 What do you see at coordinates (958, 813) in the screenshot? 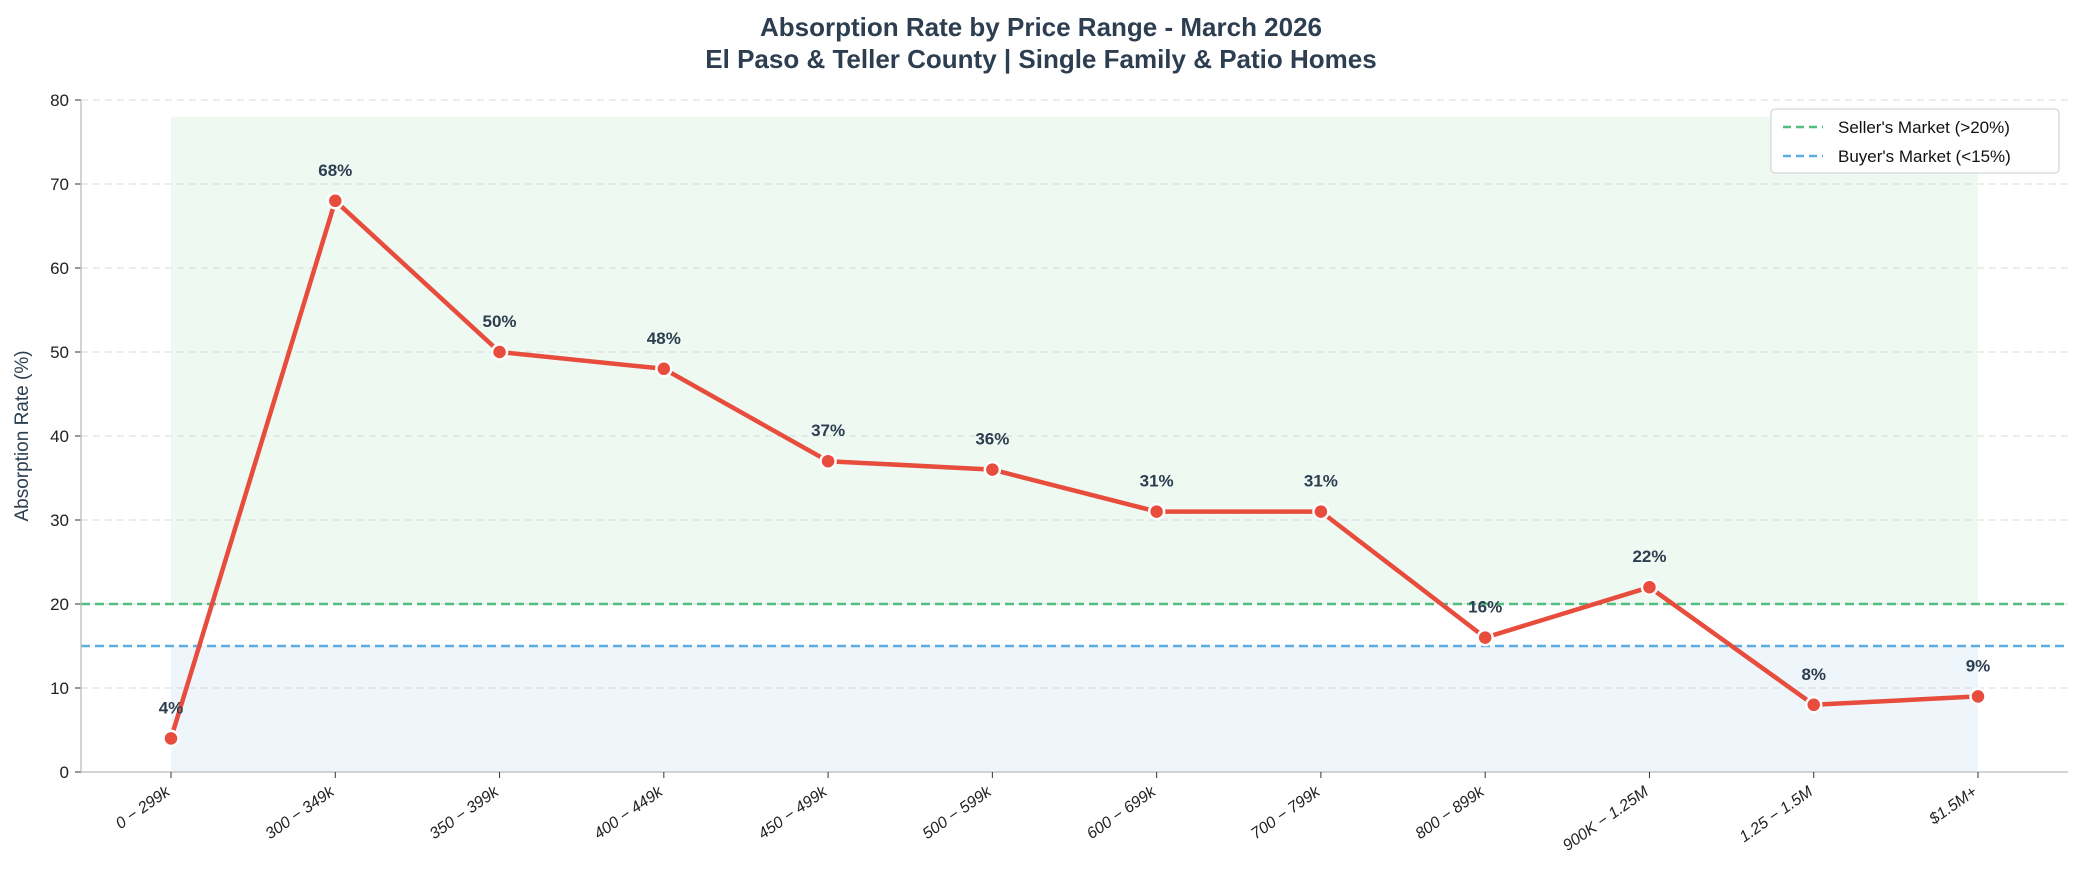
I see `x-tick-label: 500 − 599k` at bounding box center [958, 813].